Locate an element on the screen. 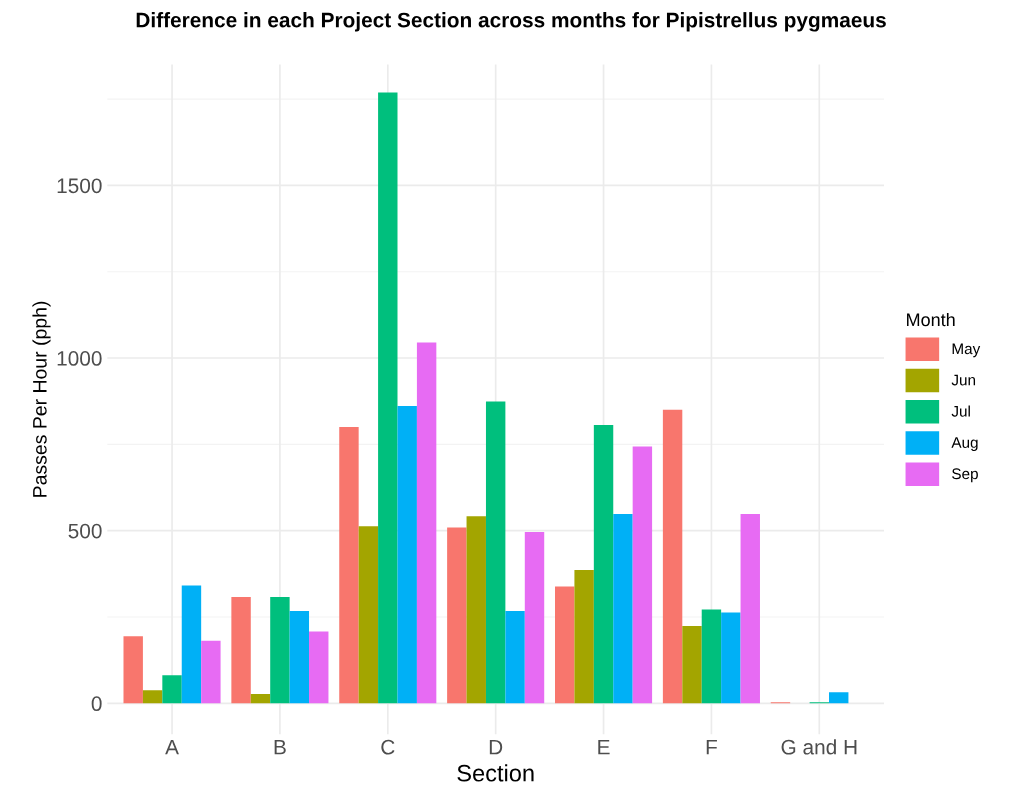 The width and height of the screenshot is (1022, 807). x-tick-label: D is located at coordinates (496, 747).